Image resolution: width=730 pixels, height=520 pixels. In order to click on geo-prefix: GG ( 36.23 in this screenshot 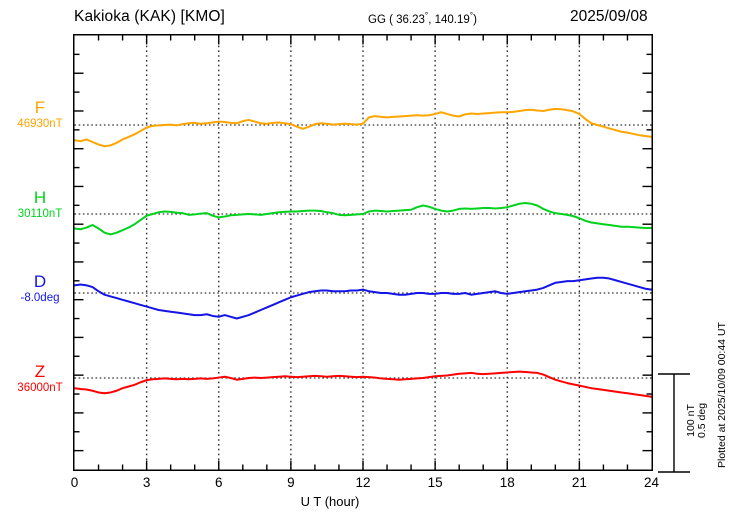, I will do `click(396, 19)`.